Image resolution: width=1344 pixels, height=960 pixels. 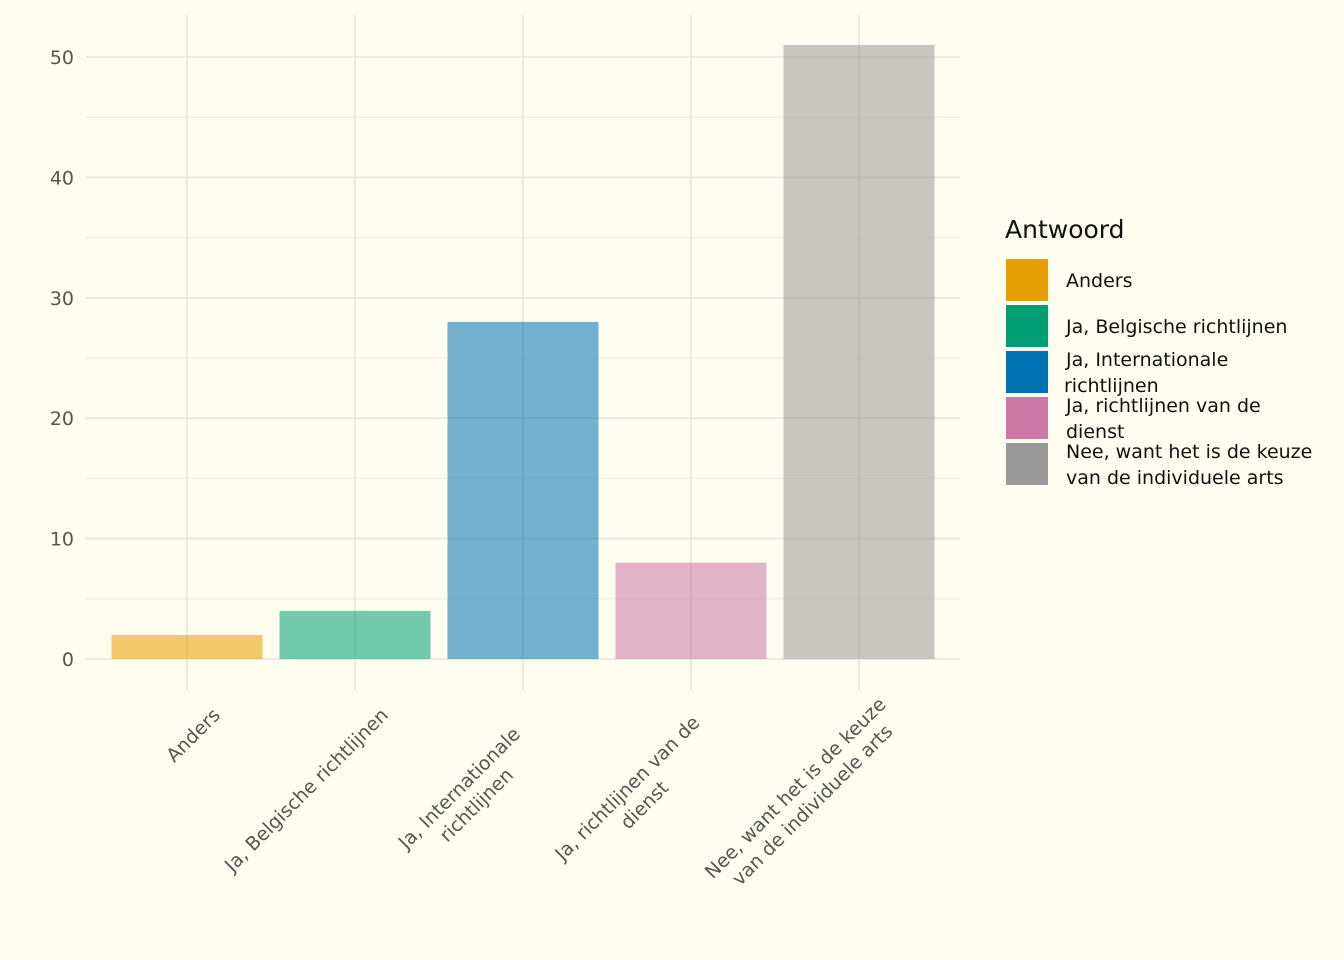 I want to click on legend-label-line: dienst, so click(x=1095, y=432).